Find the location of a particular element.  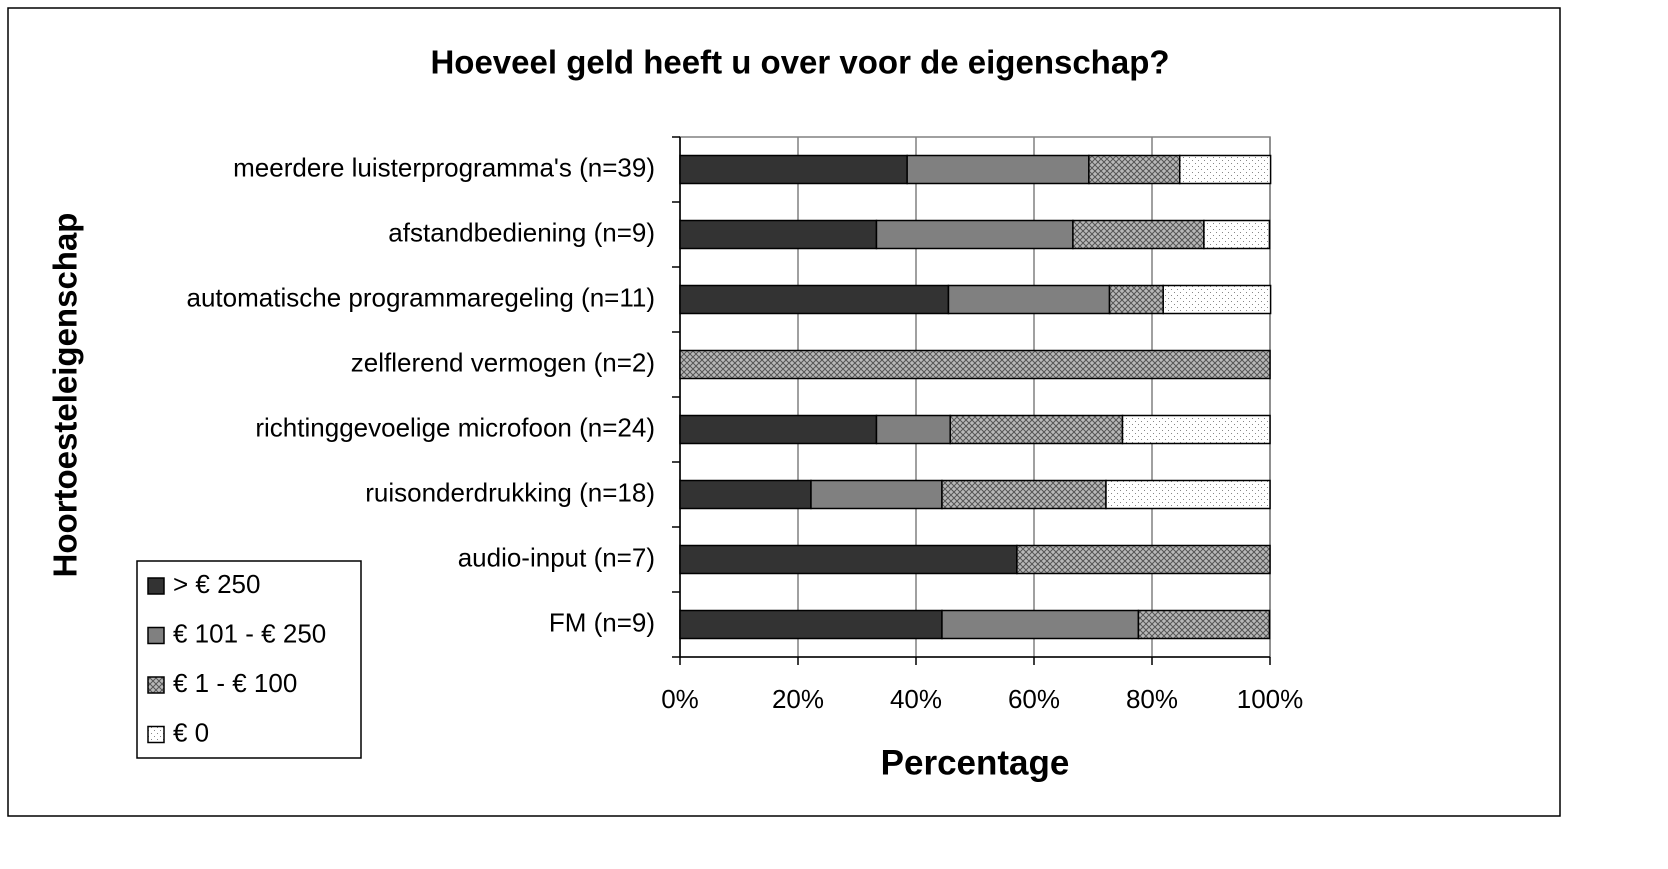

legend-label: € 0 is located at coordinates (191, 732).